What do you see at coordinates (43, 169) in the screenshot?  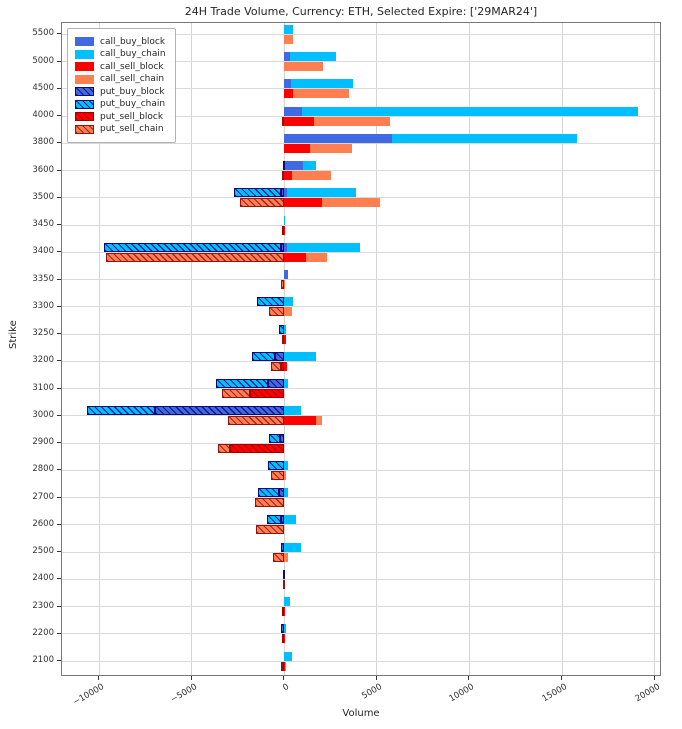 I see `y-tick-label: 3600` at bounding box center [43, 169].